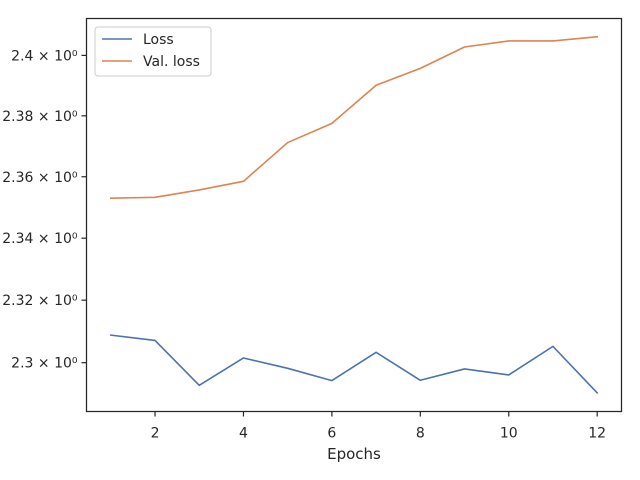 Image resolution: width=640 pixels, height=480 pixels. Describe the element at coordinates (331, 434) in the screenshot. I see `x-tick-label: 6` at that location.